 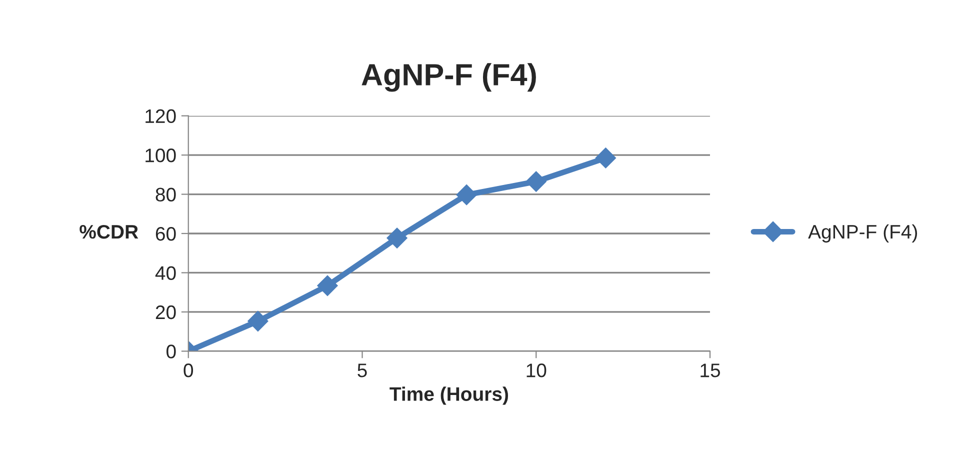 What do you see at coordinates (166, 233) in the screenshot?
I see `y-tick-label: 60` at bounding box center [166, 233].